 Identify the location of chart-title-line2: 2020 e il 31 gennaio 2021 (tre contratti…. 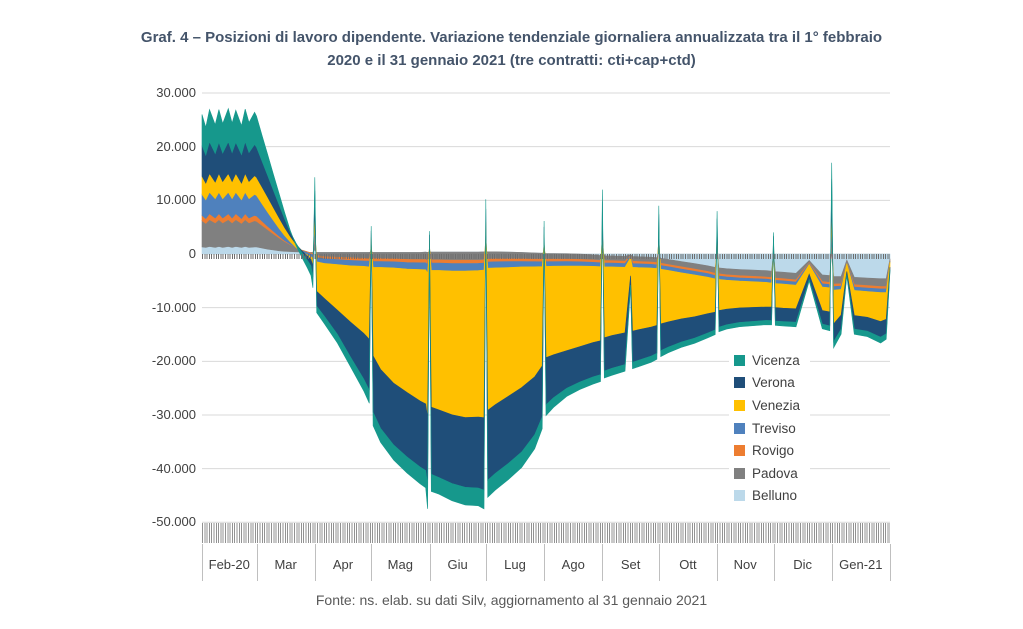
(511, 60).